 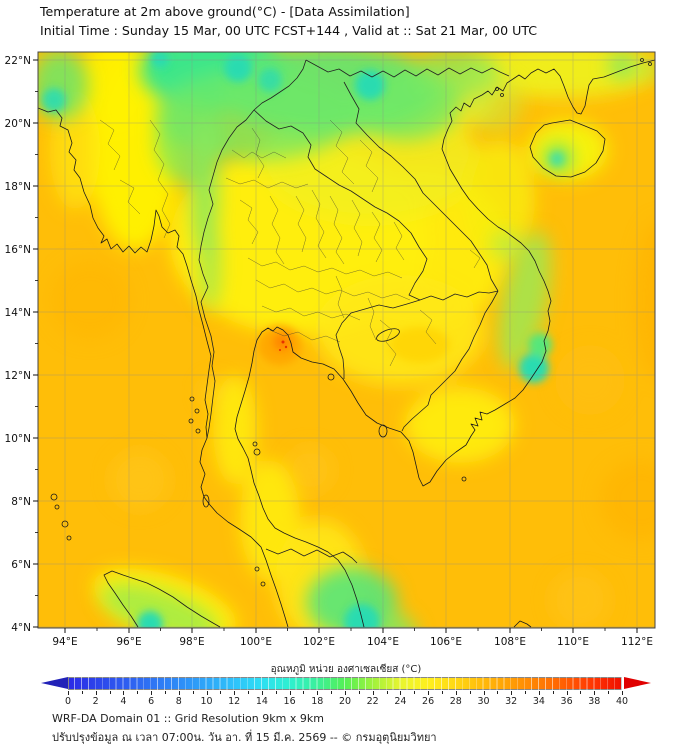 What do you see at coordinates (151, 701) in the screenshot?
I see `colorbar-tick-label: 6` at bounding box center [151, 701].